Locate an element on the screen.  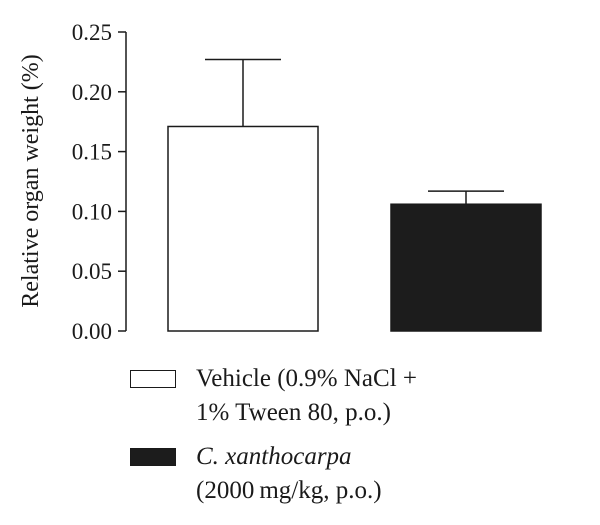
legend-item-c-xanthocarpa: C. xanthocarpa (2000 mg/kg, p.o.) is located at coordinates (273, 474).